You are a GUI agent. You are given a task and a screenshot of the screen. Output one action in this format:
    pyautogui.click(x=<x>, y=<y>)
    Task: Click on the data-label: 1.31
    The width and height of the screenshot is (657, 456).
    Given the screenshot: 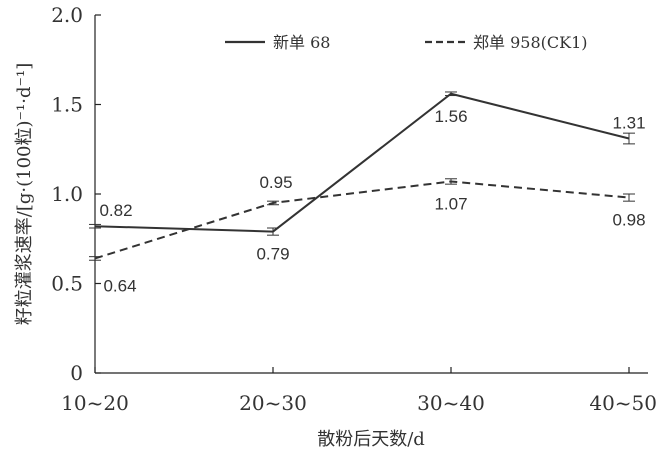 What is the action you would take?
    pyautogui.click(x=628, y=123)
    